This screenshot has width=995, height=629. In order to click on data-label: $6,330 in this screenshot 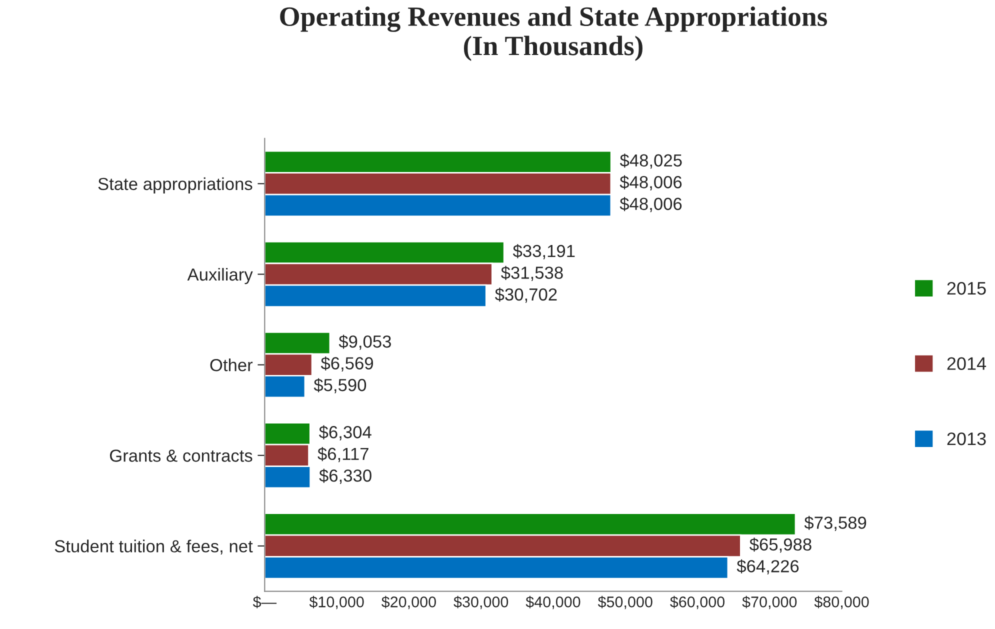, I will do `click(345, 476)`.